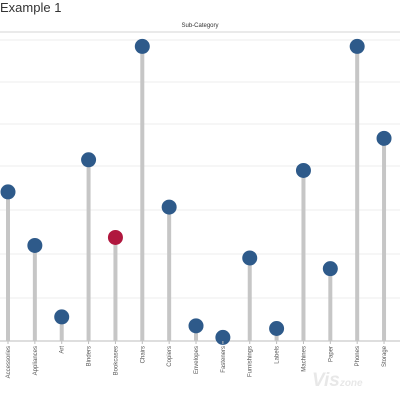 The height and width of the screenshot is (400, 400). What do you see at coordinates (278, 355) in the screenshot?
I see `x-tick-label: Labels` at bounding box center [278, 355].